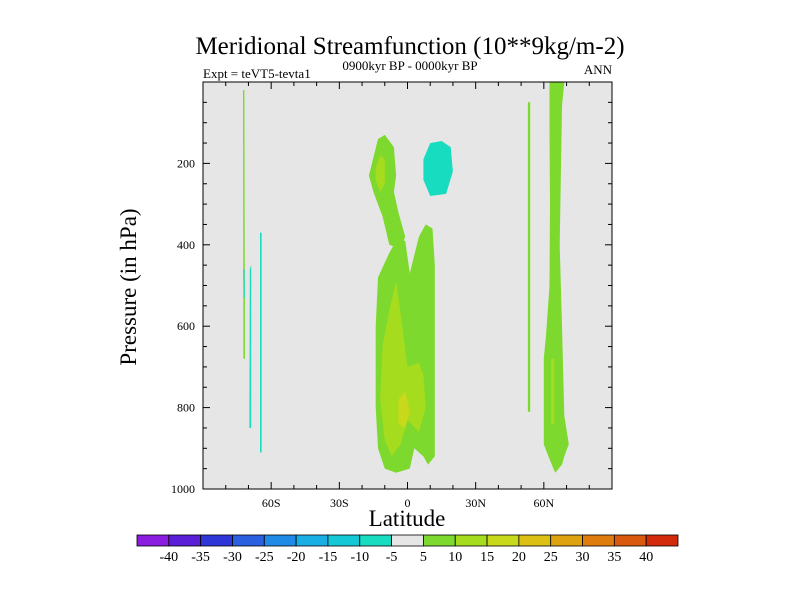  Describe the element at coordinates (408, 503) in the screenshot. I see `x-tick-label-2: 0` at that location.